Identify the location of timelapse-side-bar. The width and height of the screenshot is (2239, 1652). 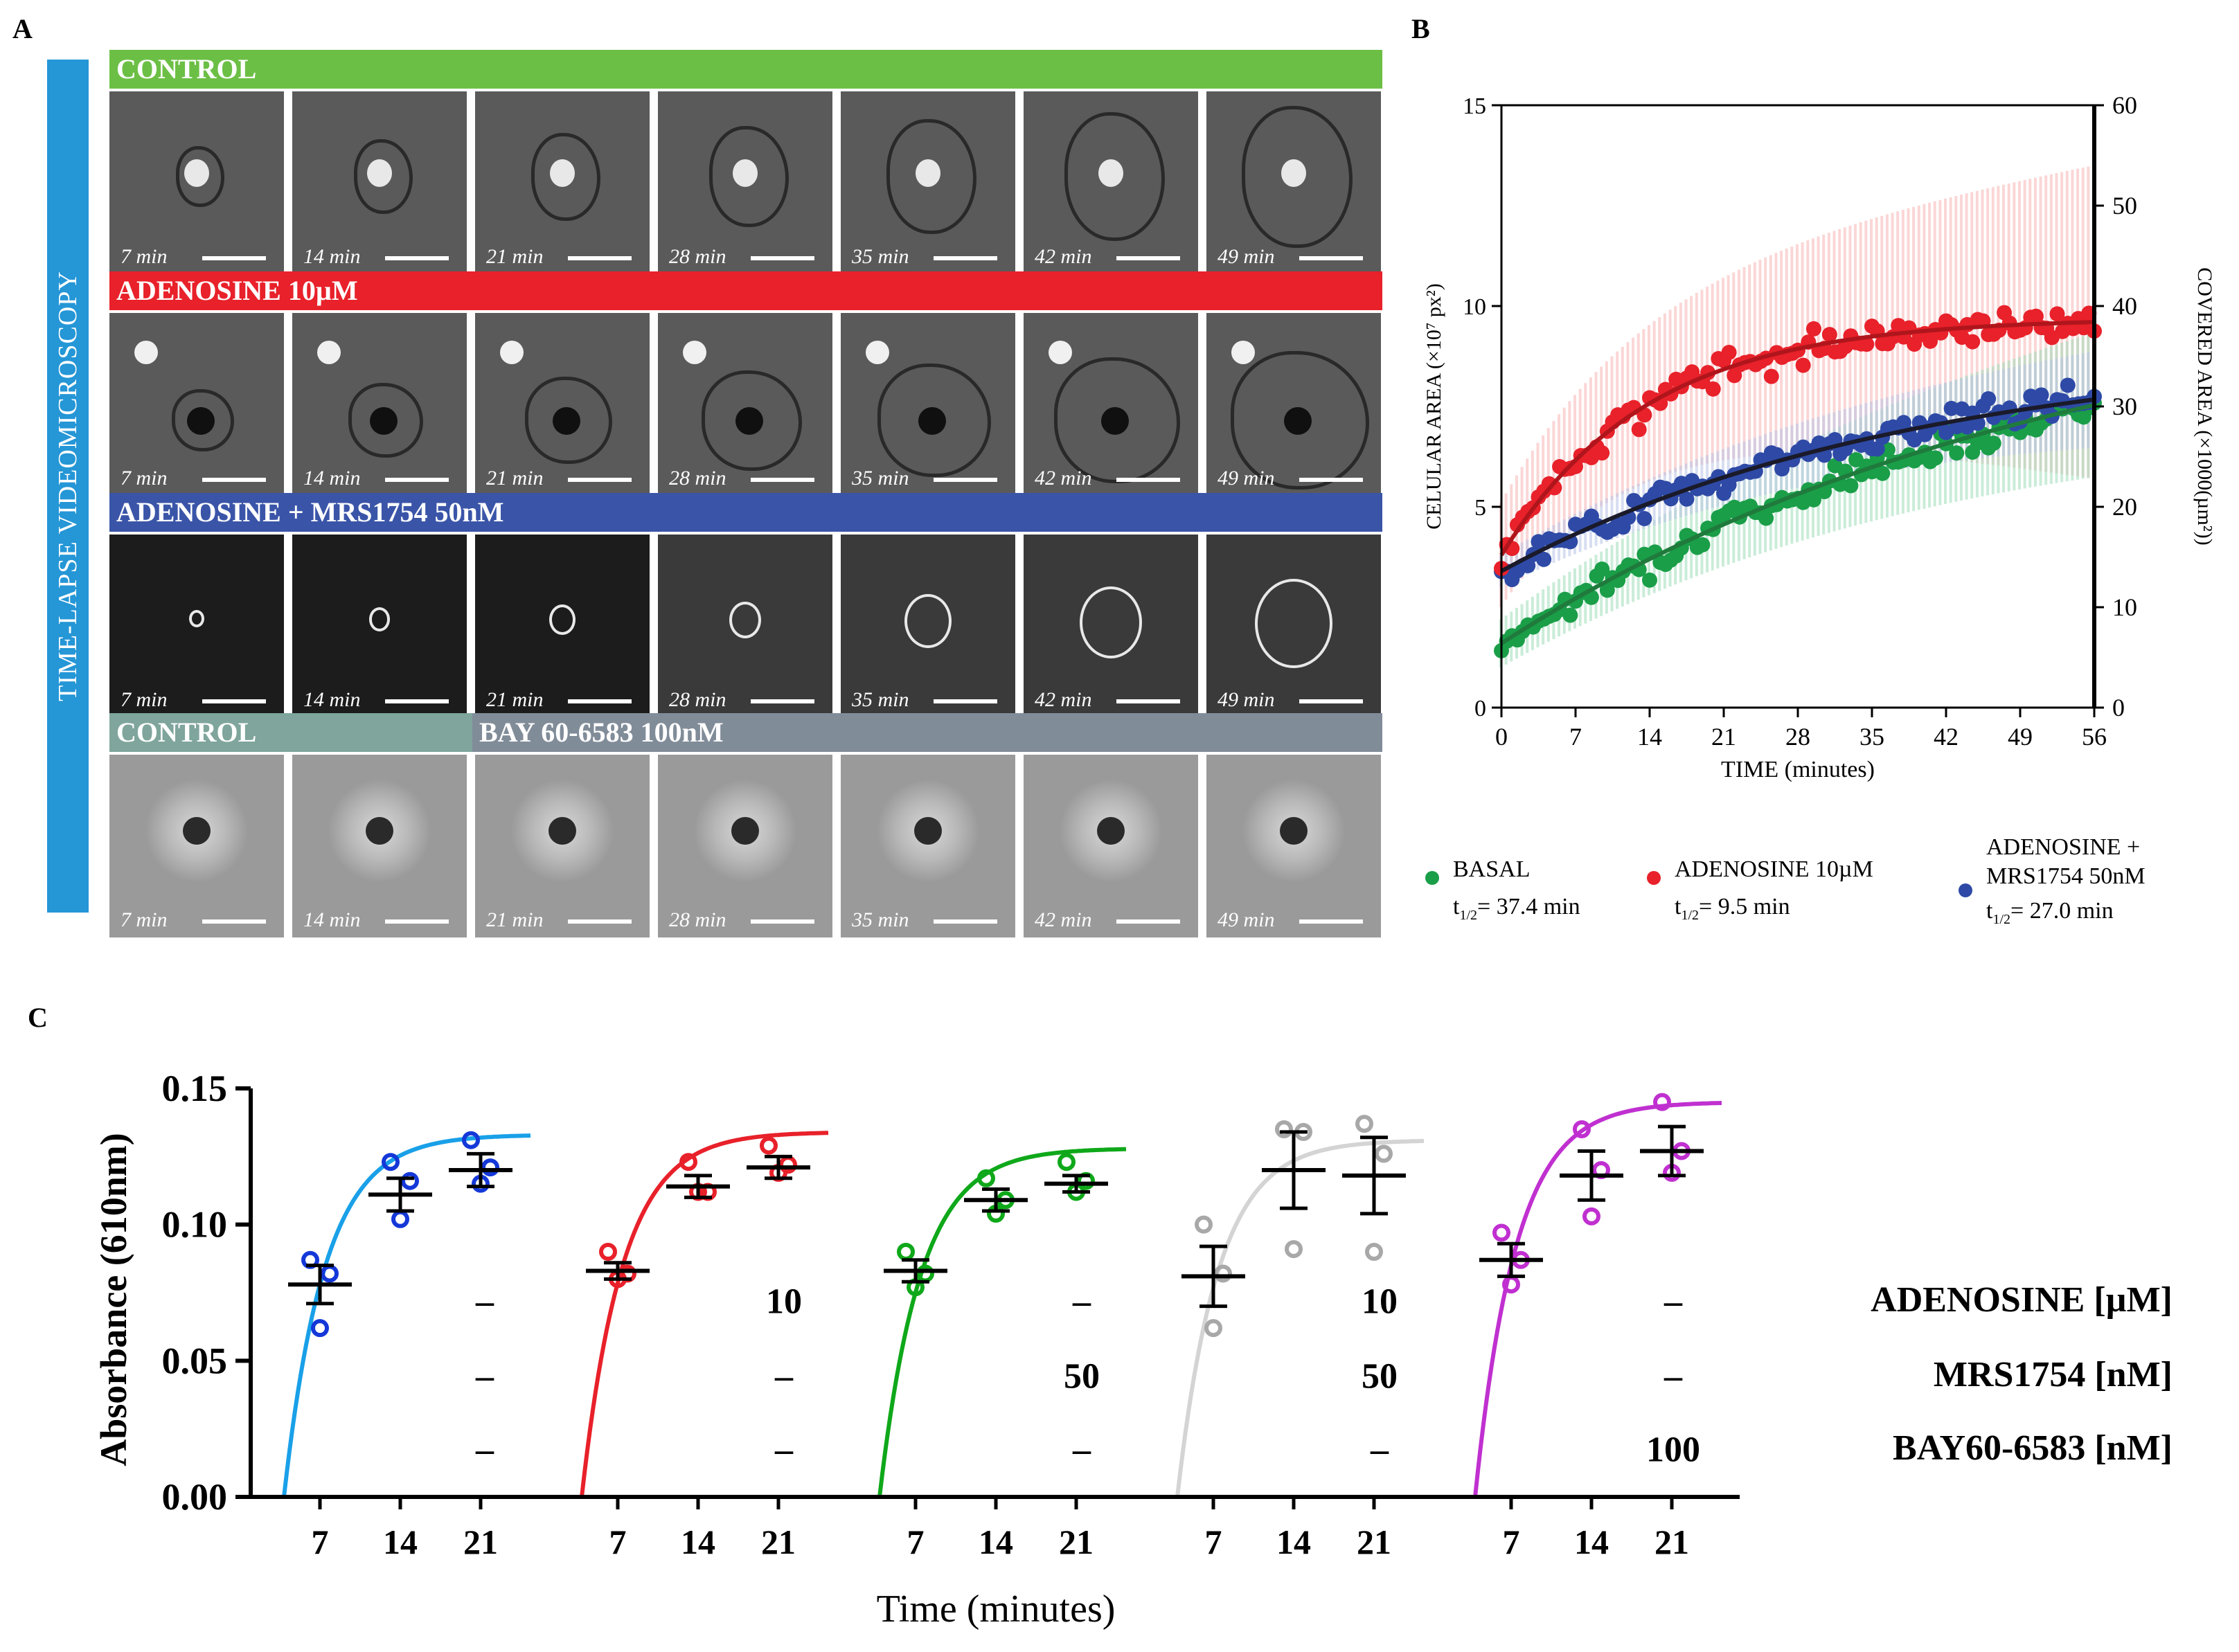
(68, 487).